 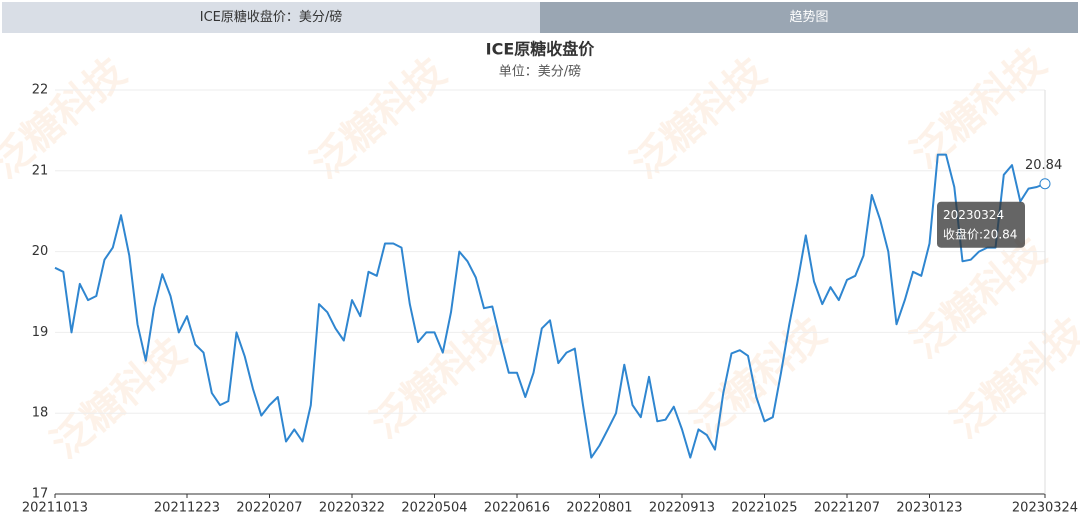 I want to click on tooltip-number: 20.84, so click(x=1000, y=234).